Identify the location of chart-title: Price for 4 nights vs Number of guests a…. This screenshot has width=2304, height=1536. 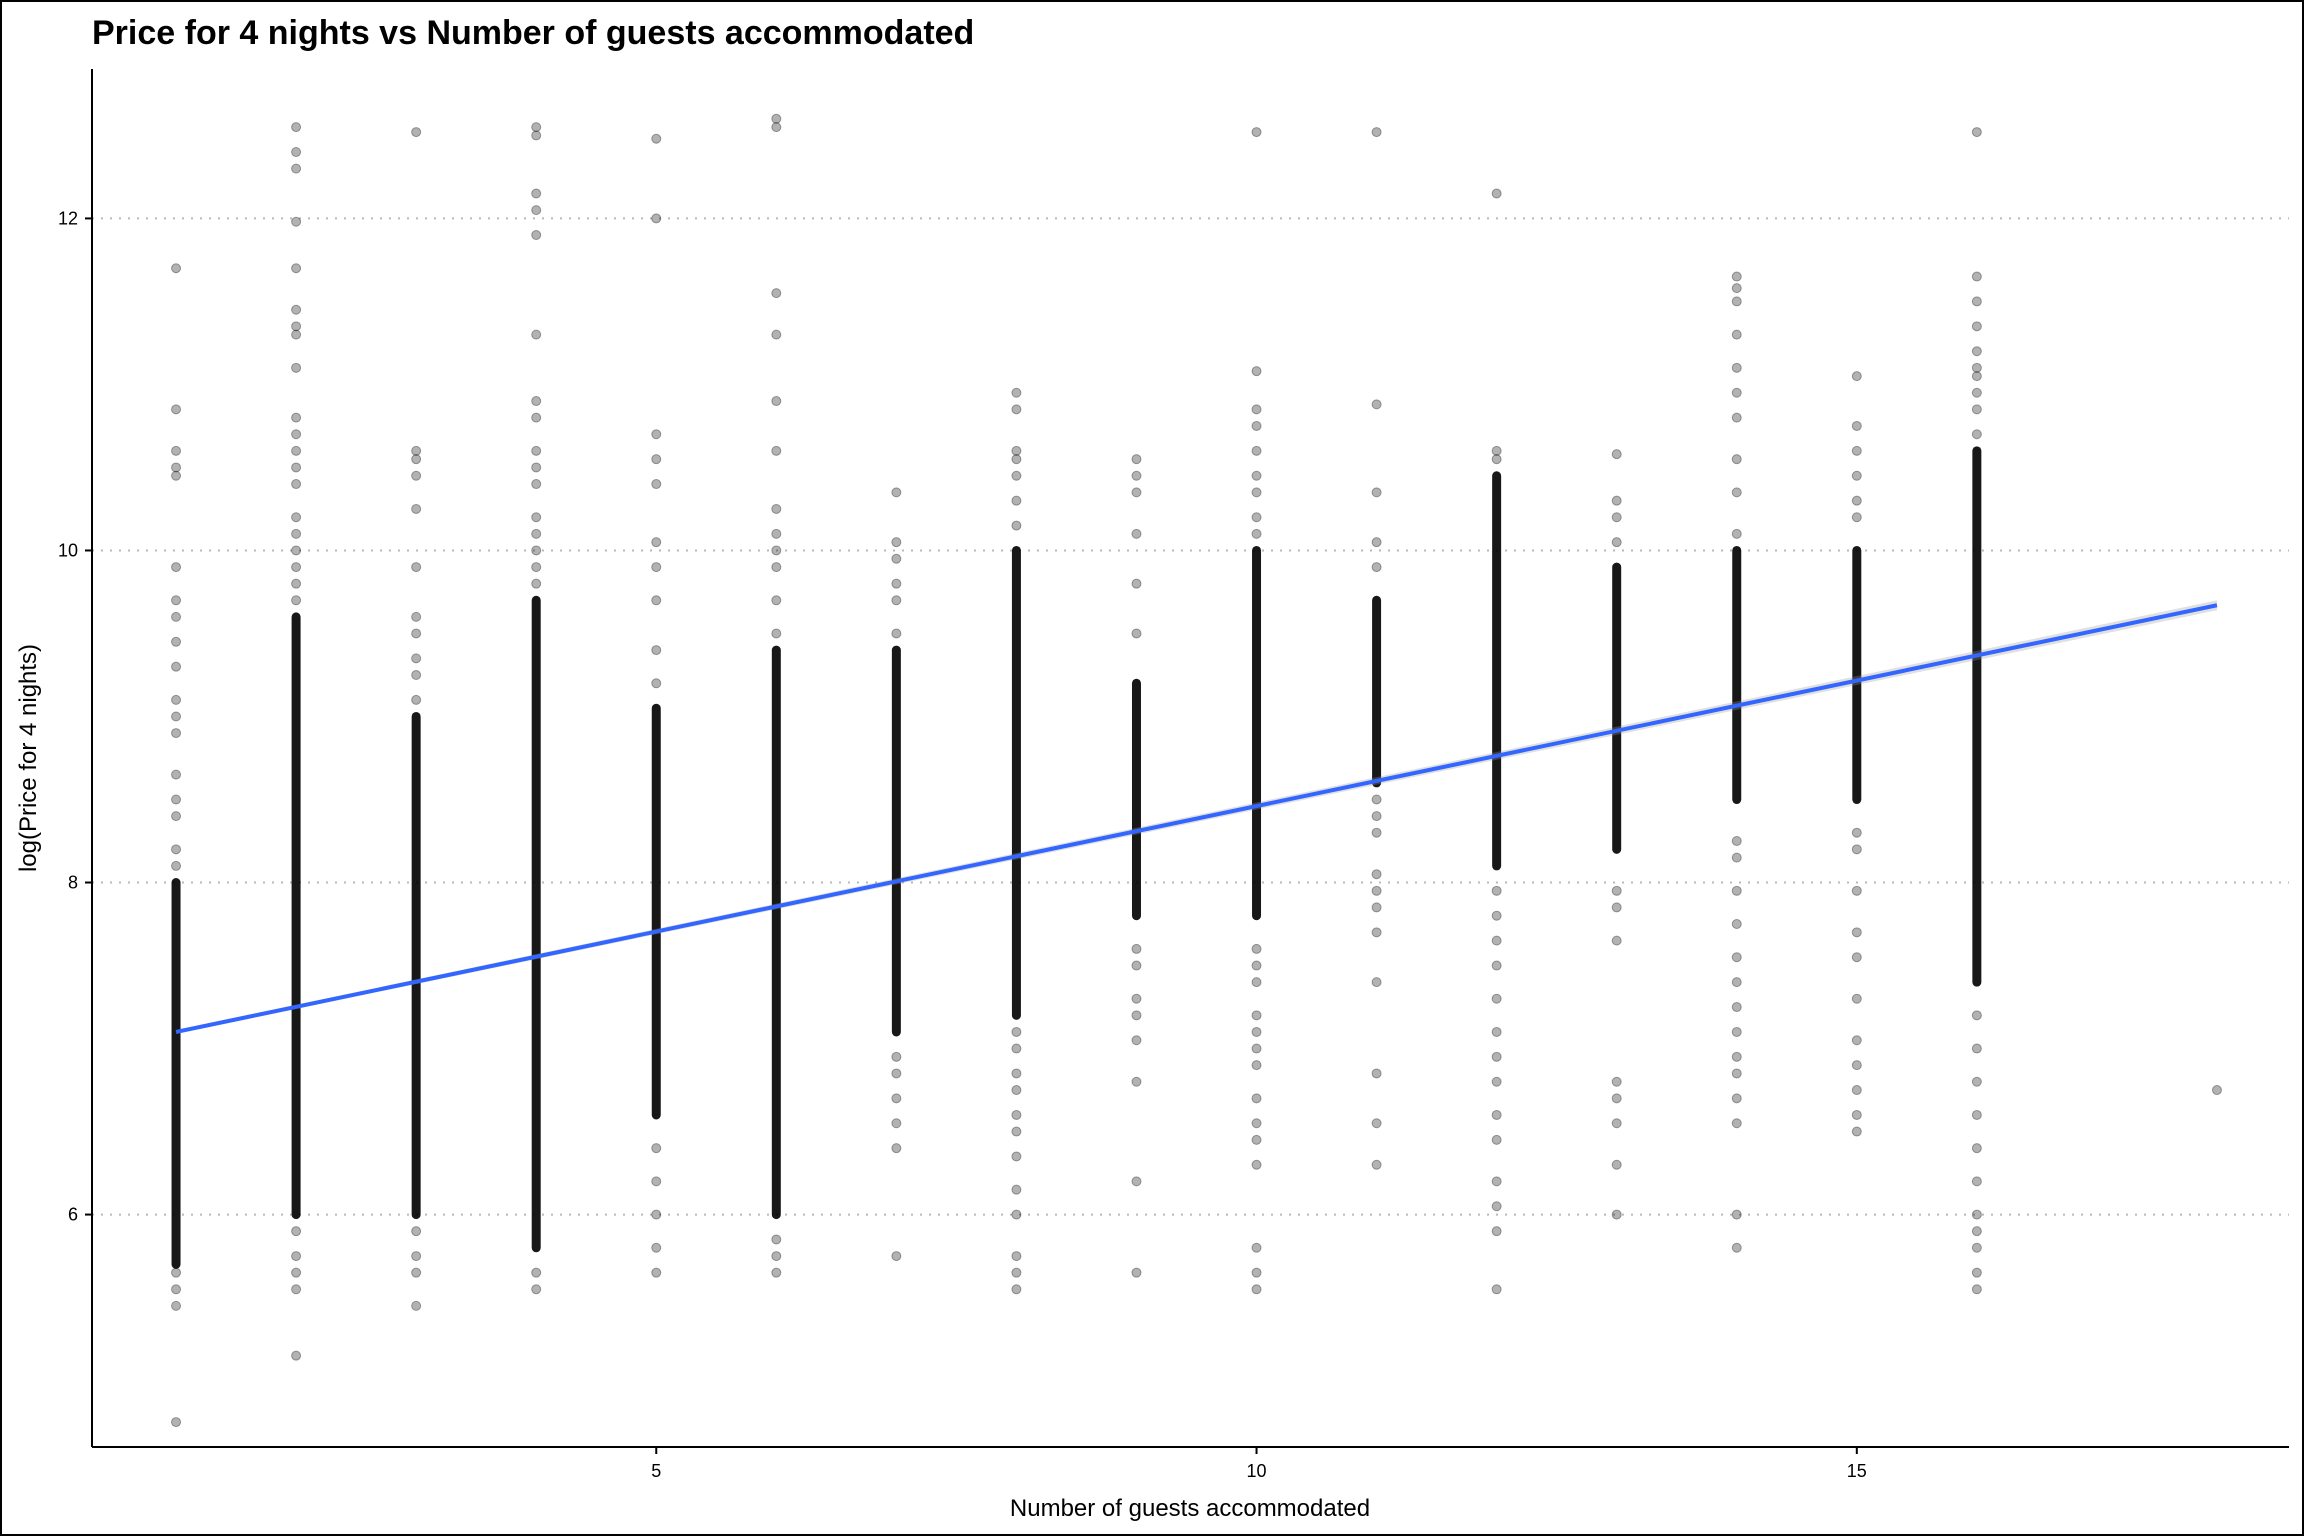
(533, 33).